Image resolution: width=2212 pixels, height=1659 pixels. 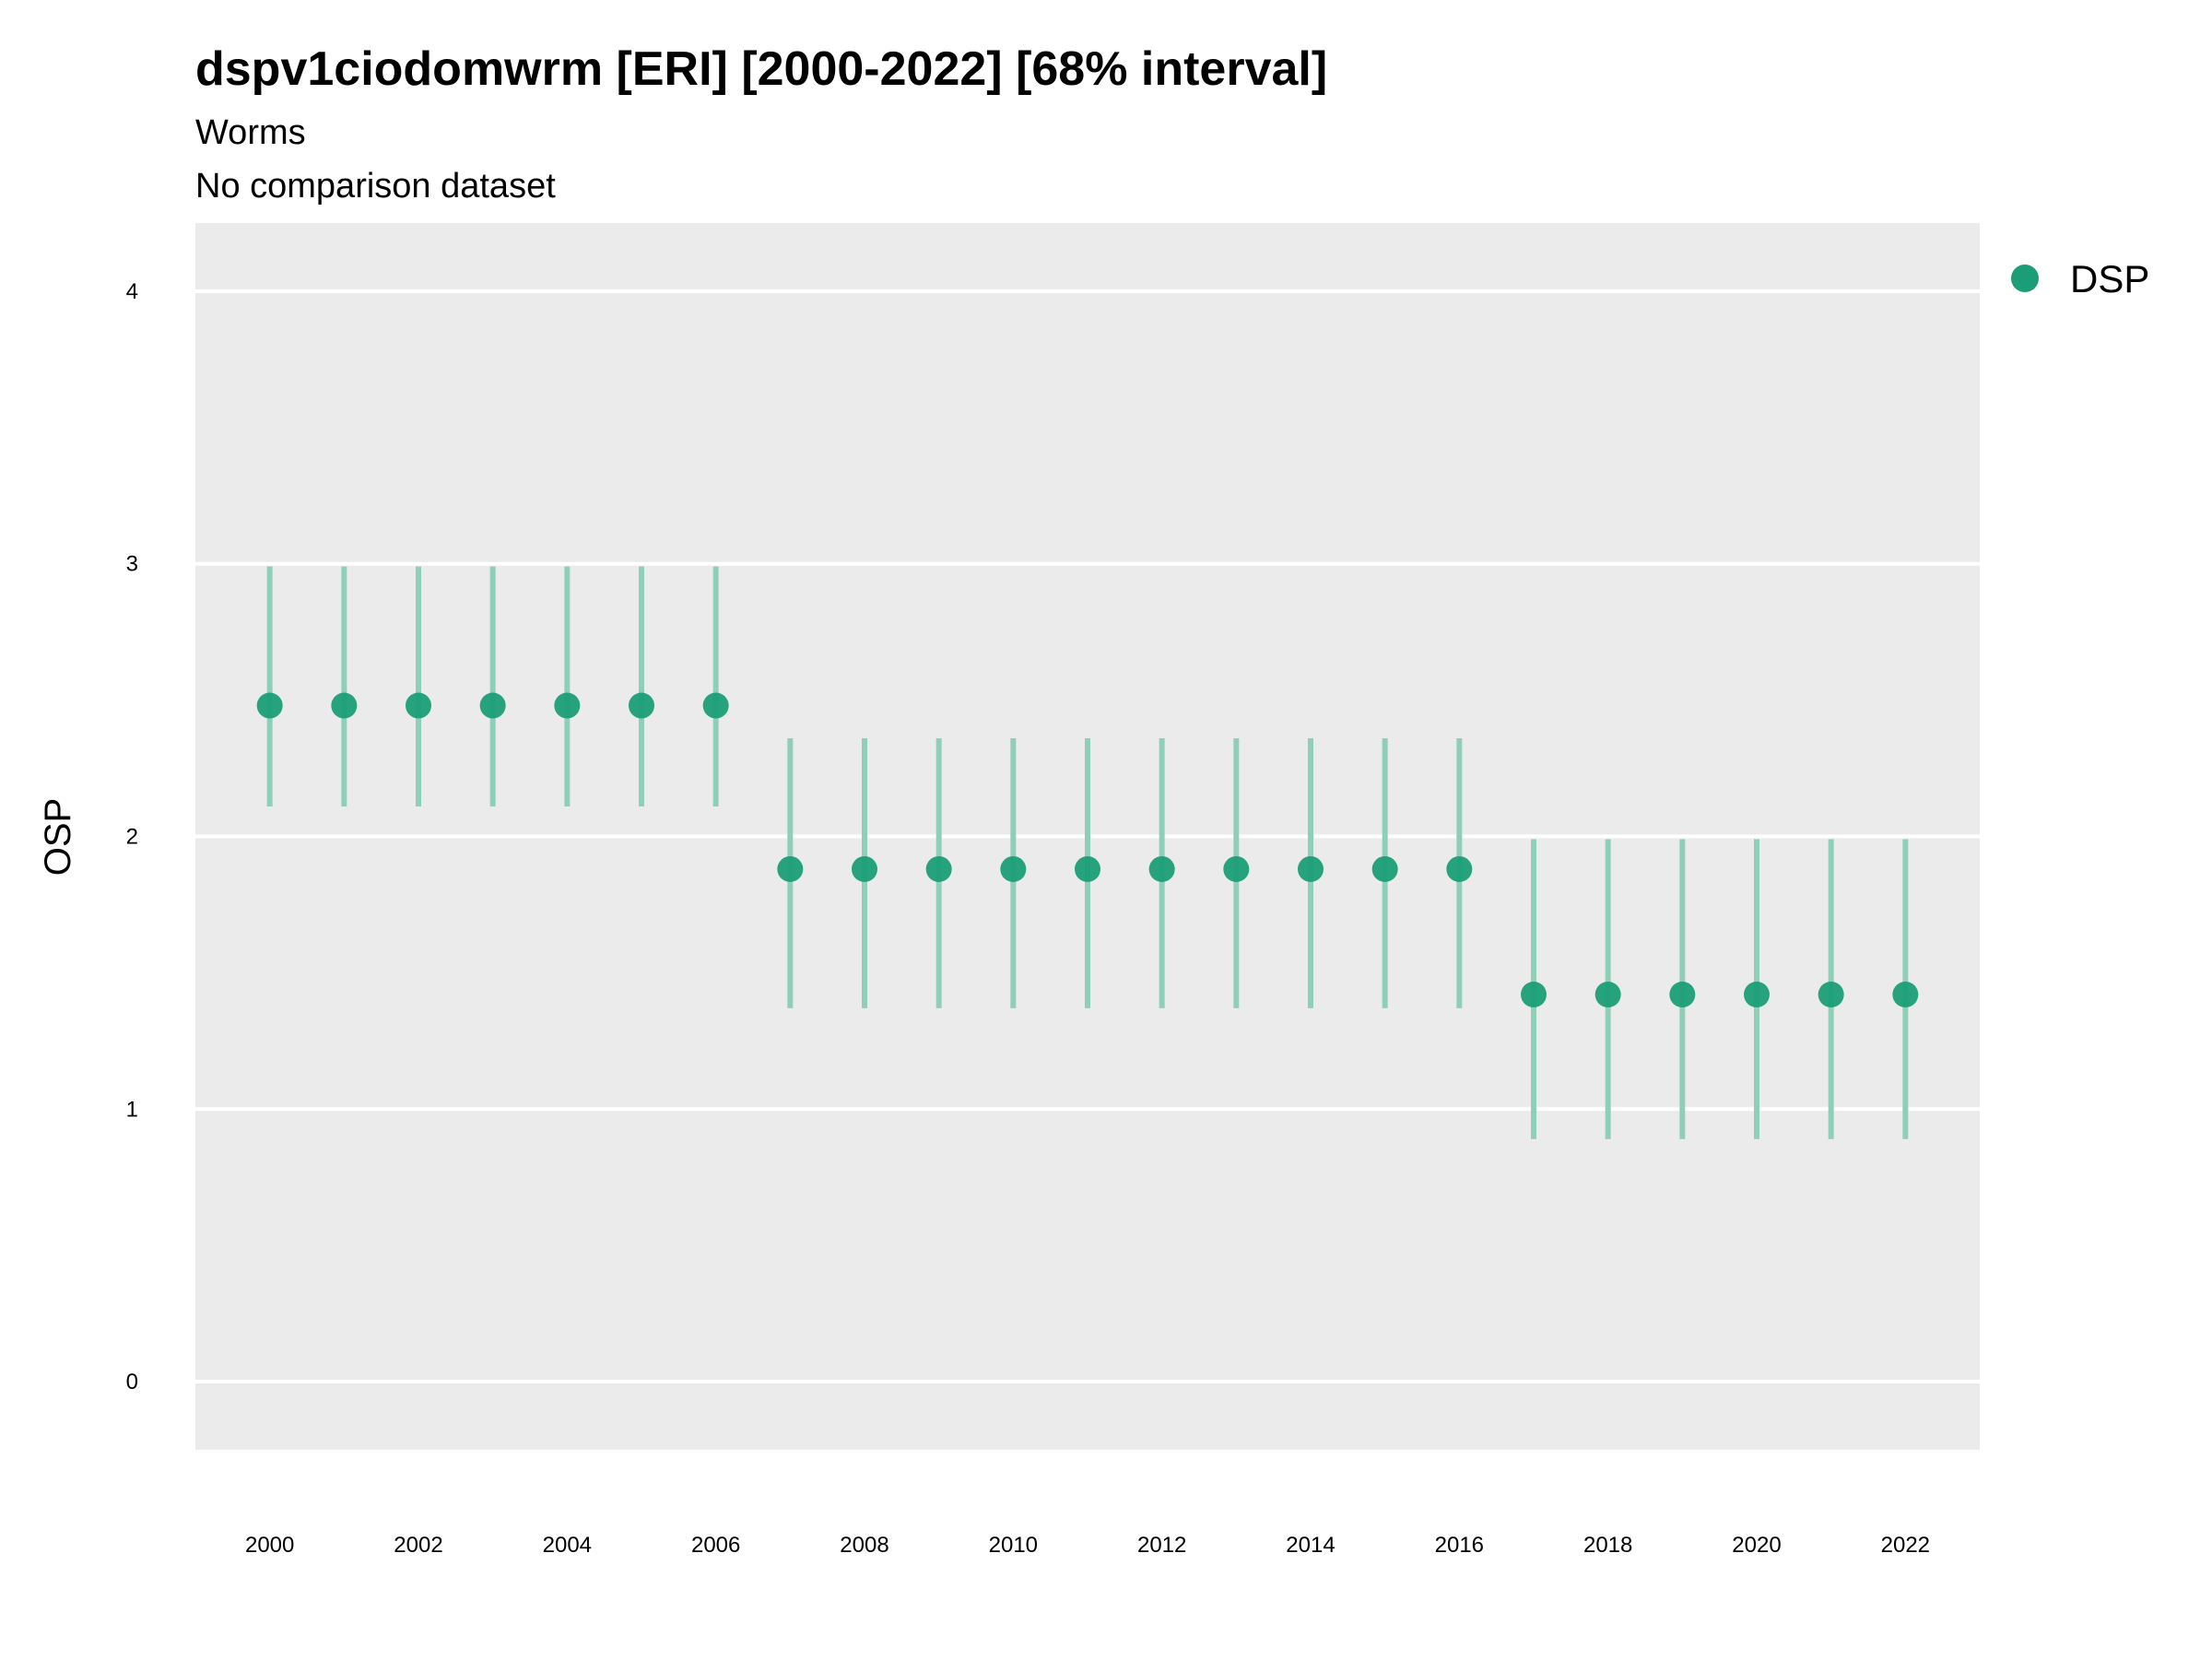 I want to click on chart-subtitle: Worms, so click(x=250, y=132).